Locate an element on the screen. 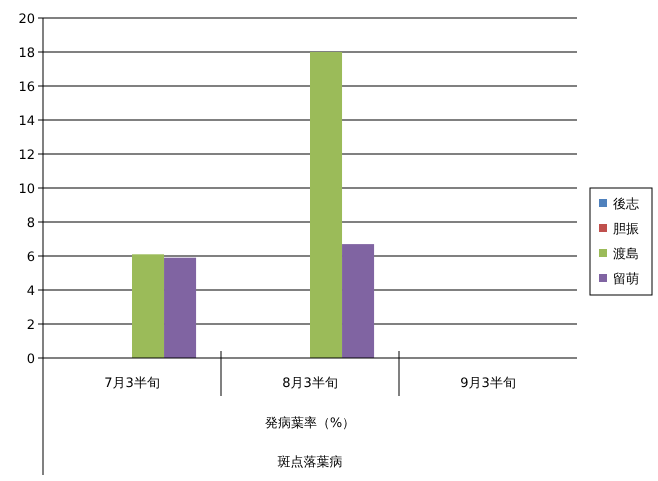  y-tick-label: 14 is located at coordinates (26, 121).